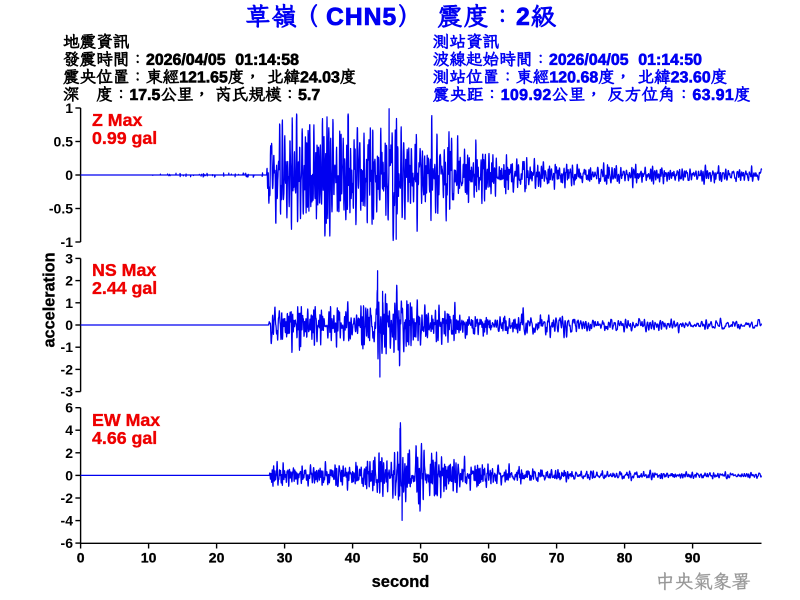 This screenshot has width=800, height=600. I want to click on svg-text: 70, so click(557, 558).